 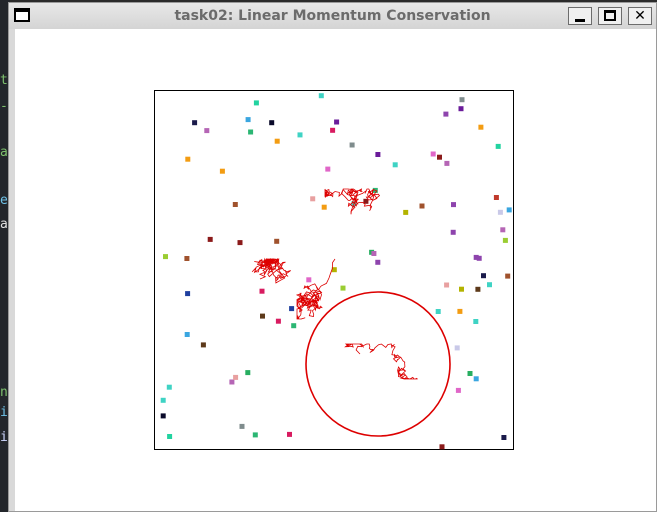 What do you see at coordinates (4, 106) in the screenshot?
I see `terminal-fragment: -` at bounding box center [4, 106].